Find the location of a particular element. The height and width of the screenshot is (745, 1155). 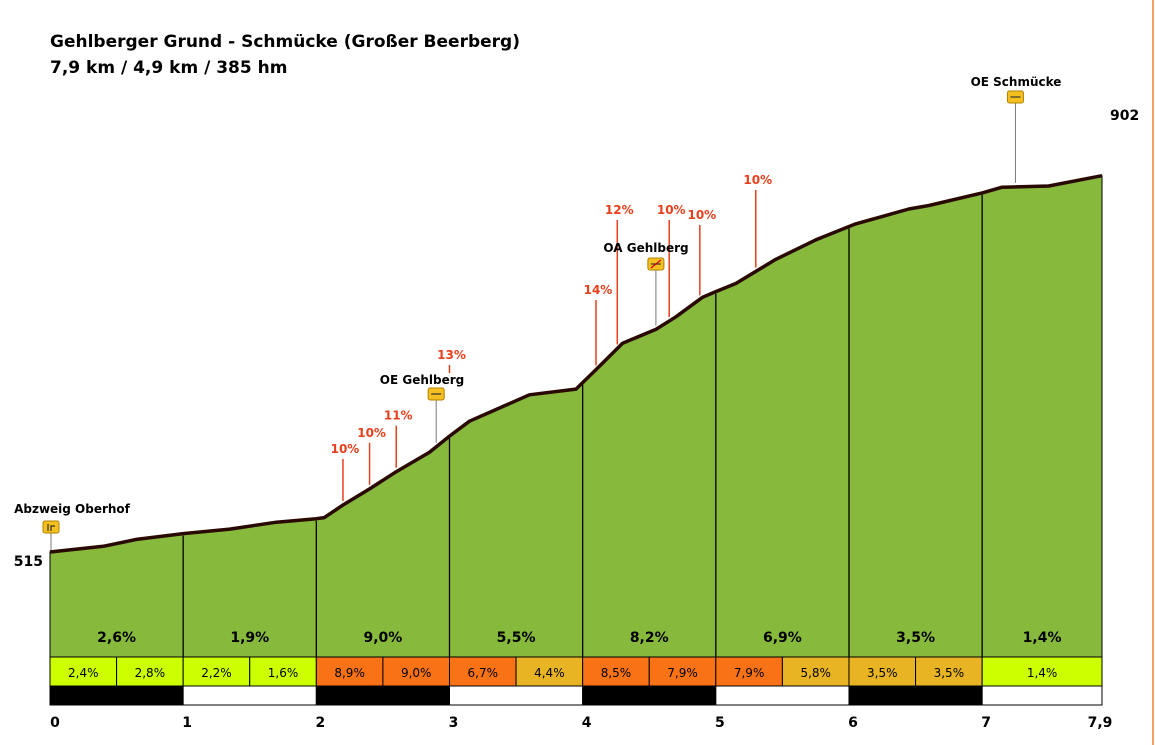

gradient-segment-label: 8,5% is located at coordinates (616, 673).